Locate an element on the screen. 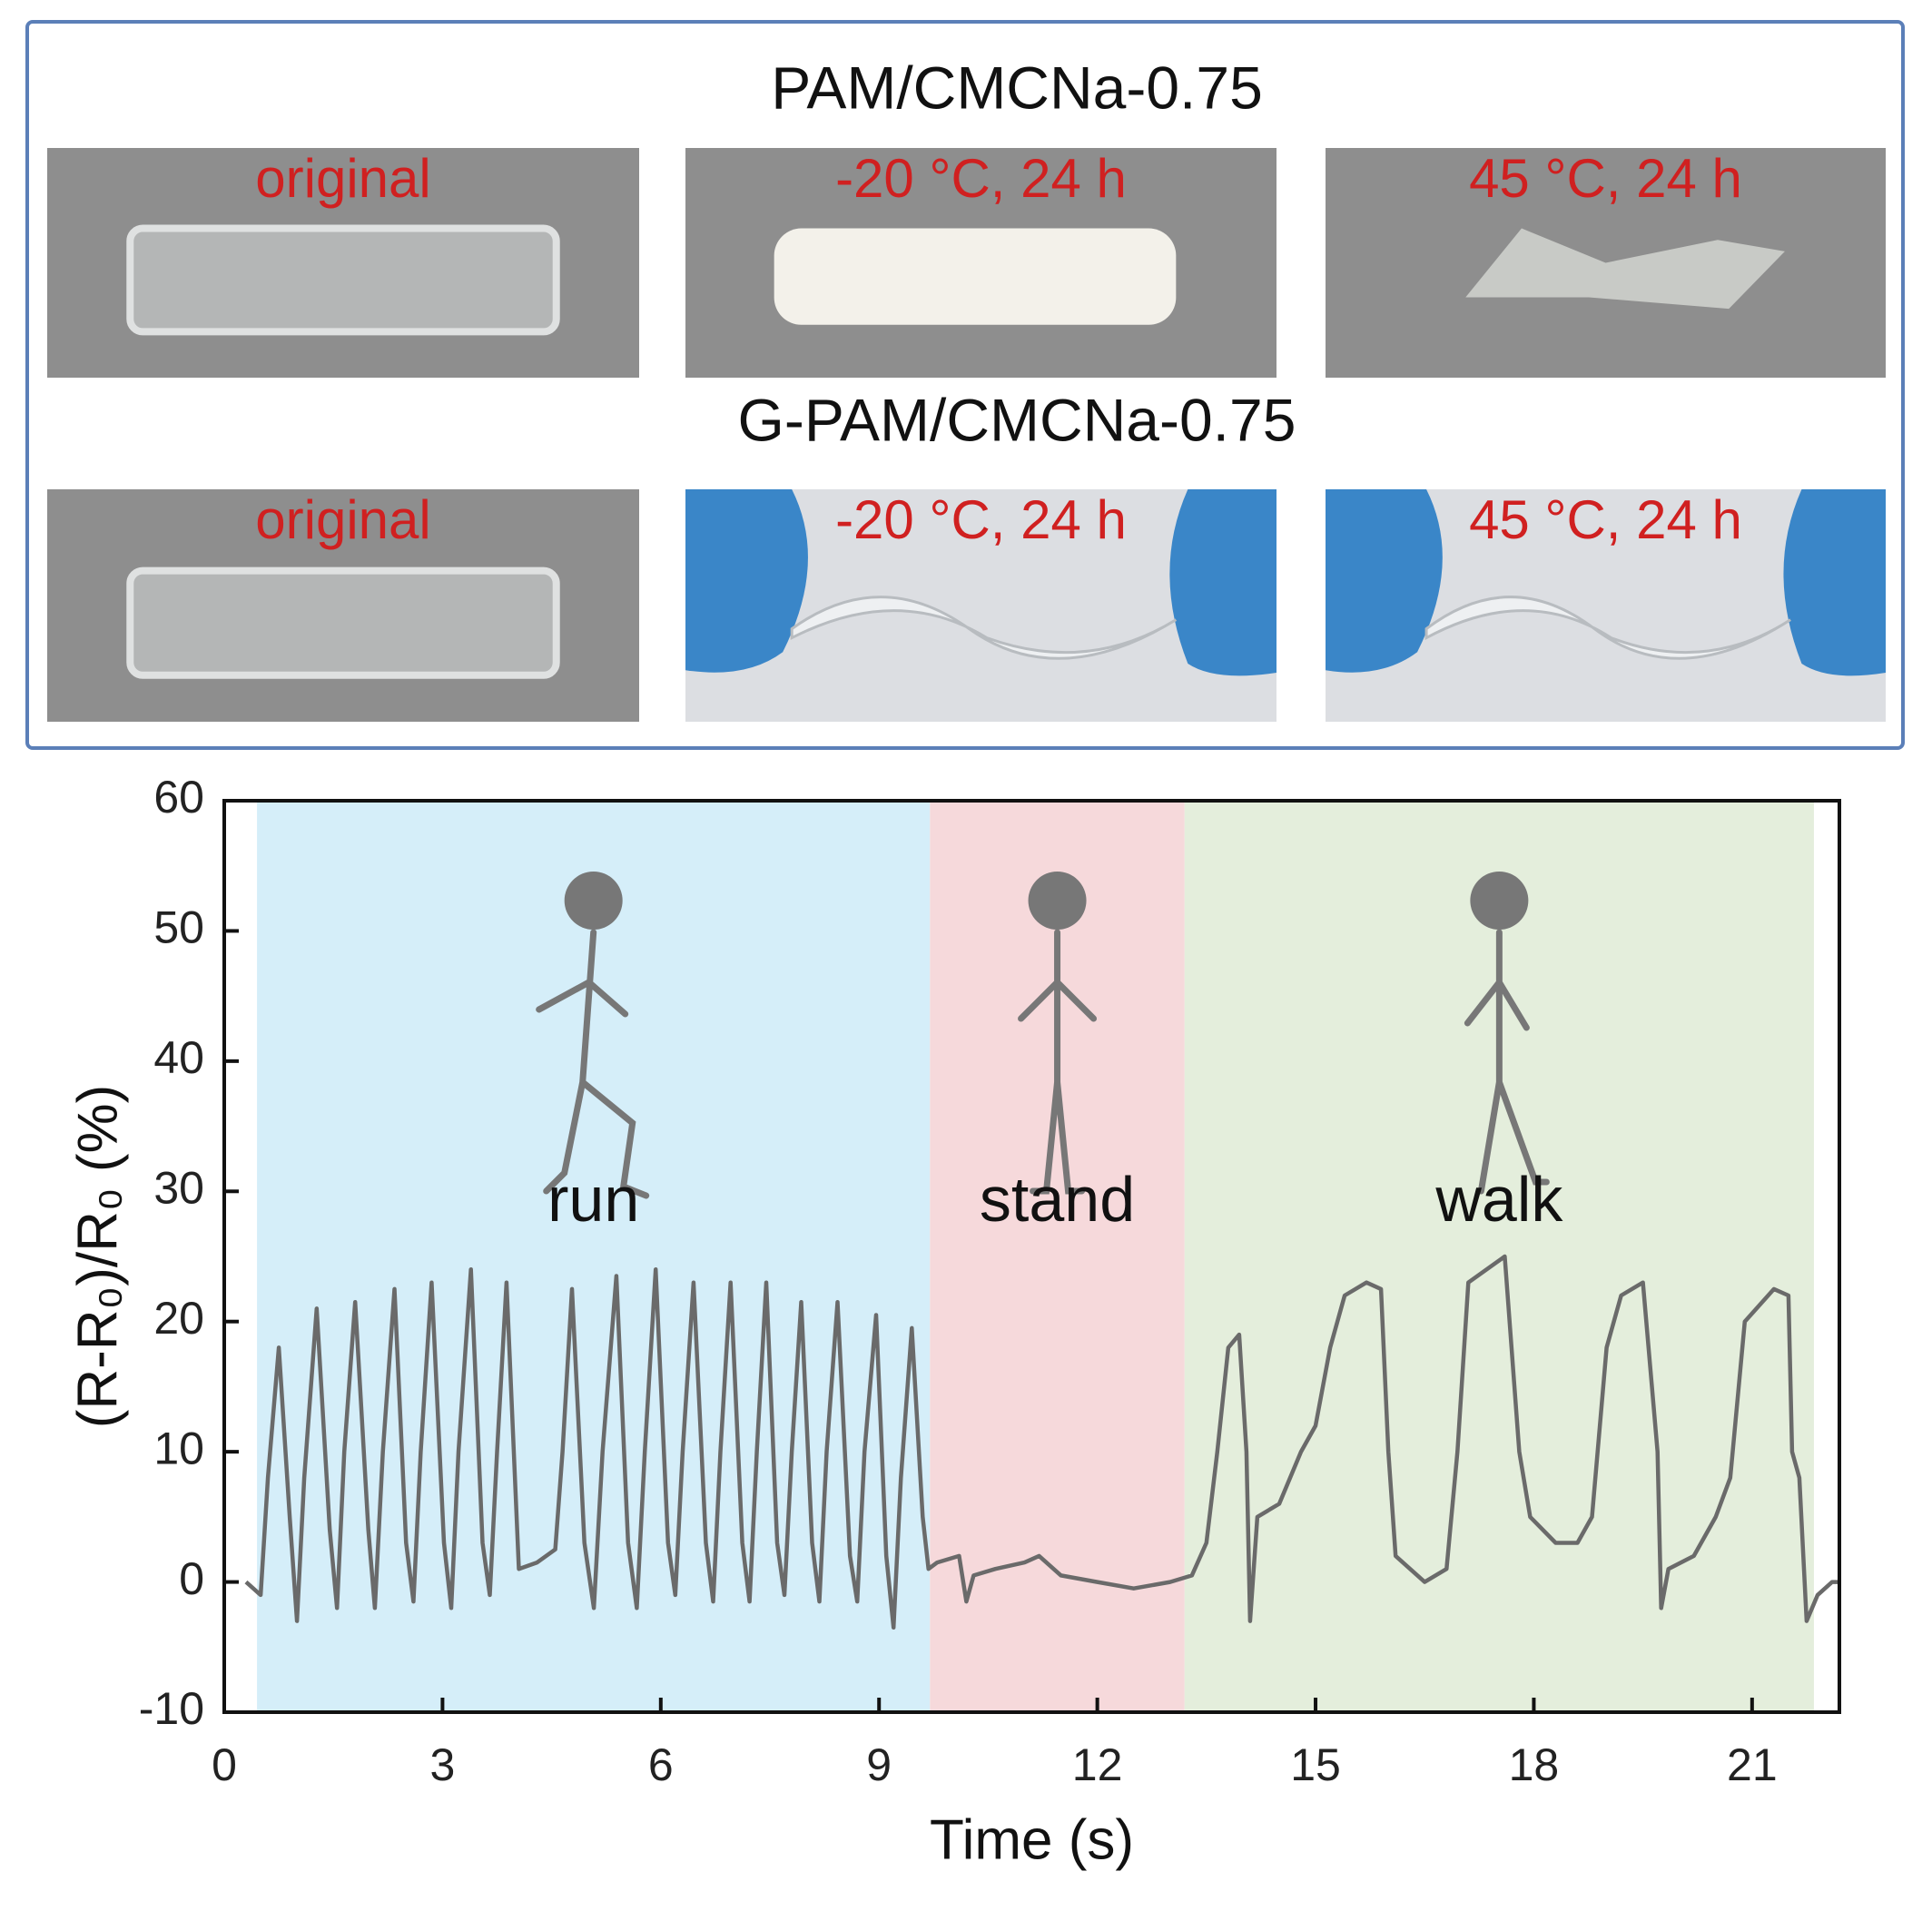 The image size is (1932, 1911). x-tick-label: 9 is located at coordinates (879, 1764).